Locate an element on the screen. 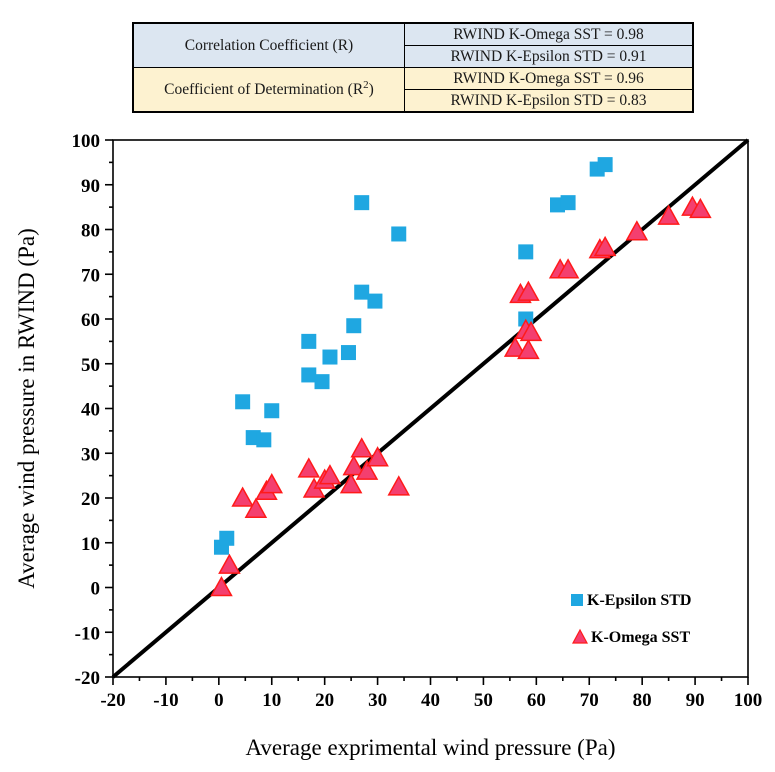 The height and width of the screenshot is (772, 775). determination-label-text: Coefficient of Determination (R is located at coordinates (264, 90).